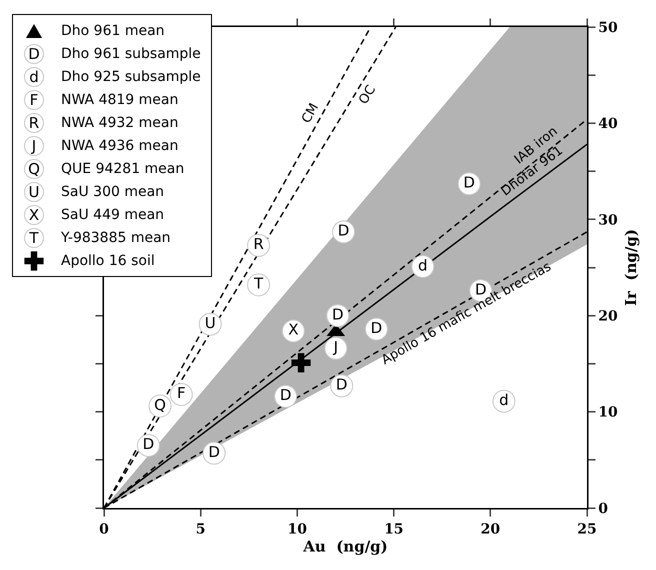 The height and width of the screenshot is (570, 656). What do you see at coordinates (608, 28) in the screenshot?
I see `y-tick-label: 50` at bounding box center [608, 28].